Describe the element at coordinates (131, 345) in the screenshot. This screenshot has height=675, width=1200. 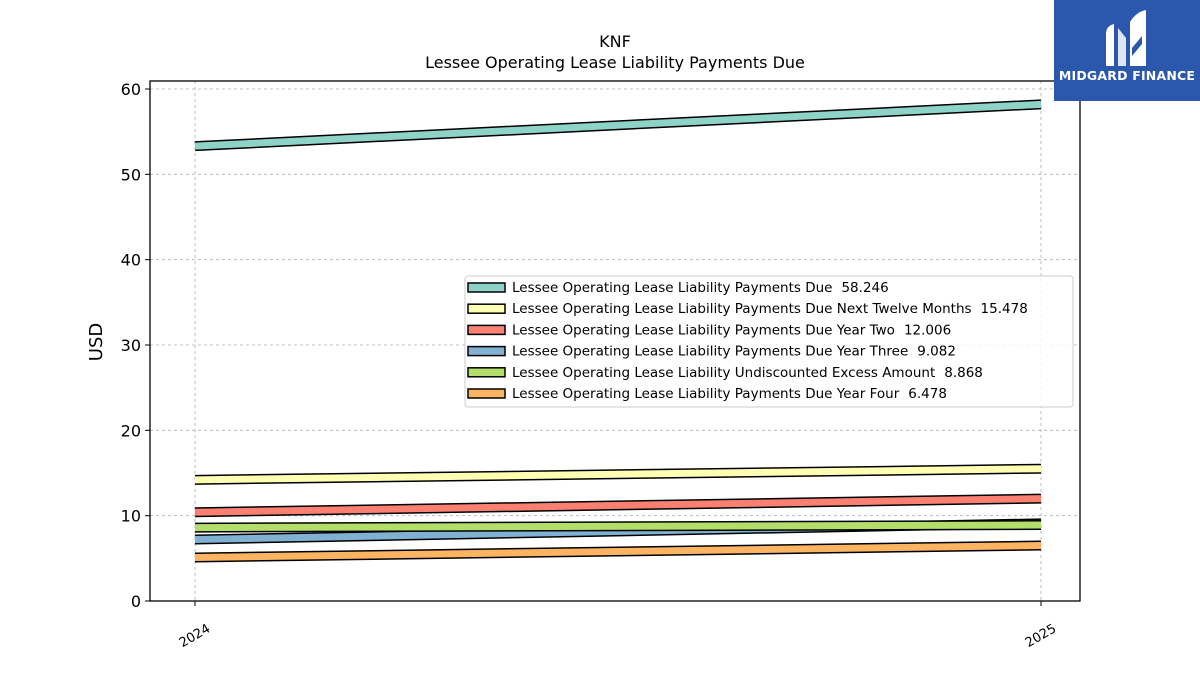
I see `y-tick-label: 30` at that location.